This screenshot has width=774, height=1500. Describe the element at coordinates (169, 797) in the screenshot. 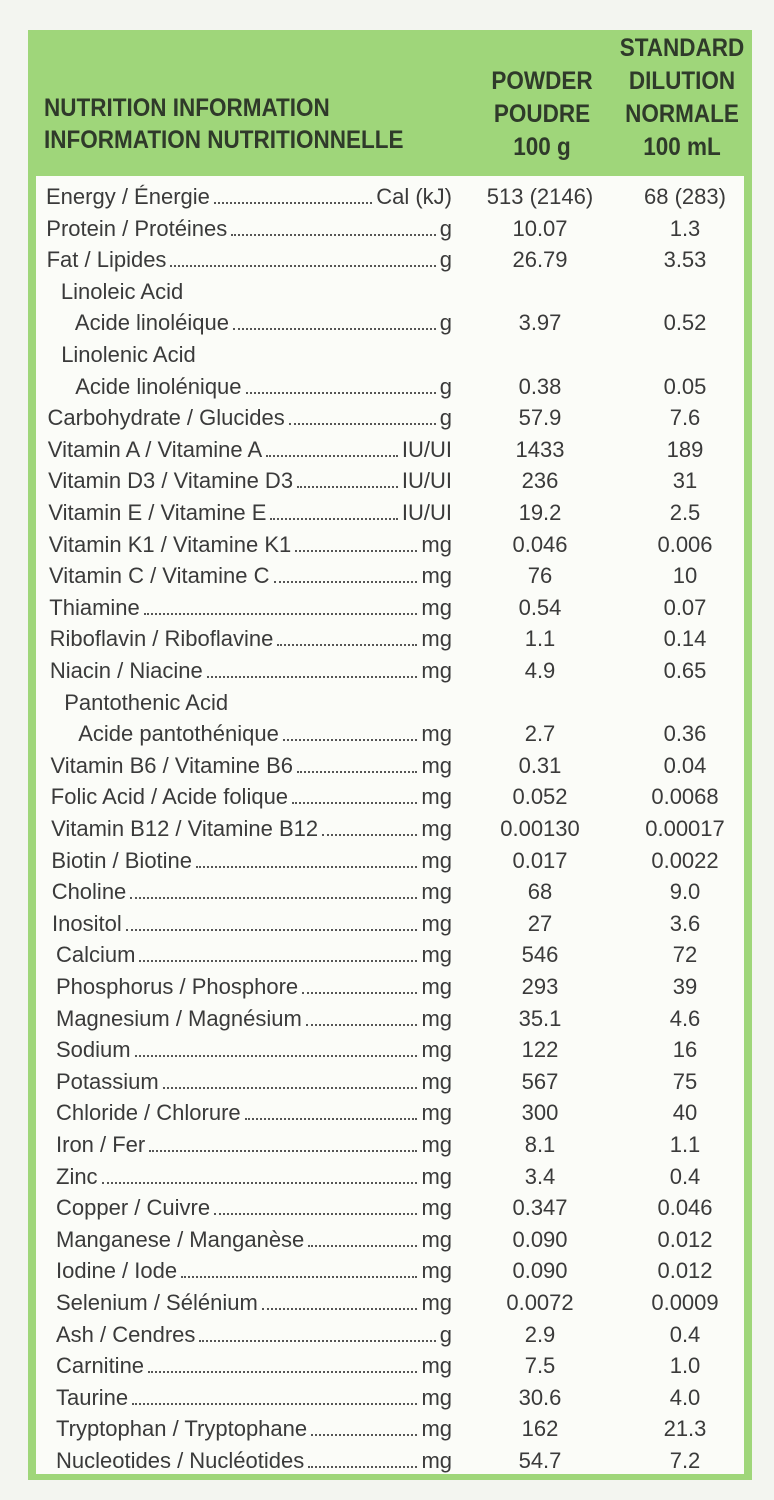

I see `nutrient-name: Folic Acid / Acide folique` at that location.